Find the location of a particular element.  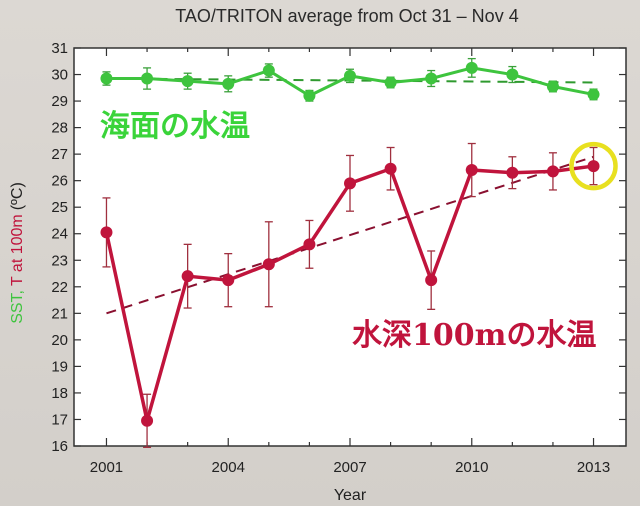

highlight-circle is located at coordinates (593, 166).